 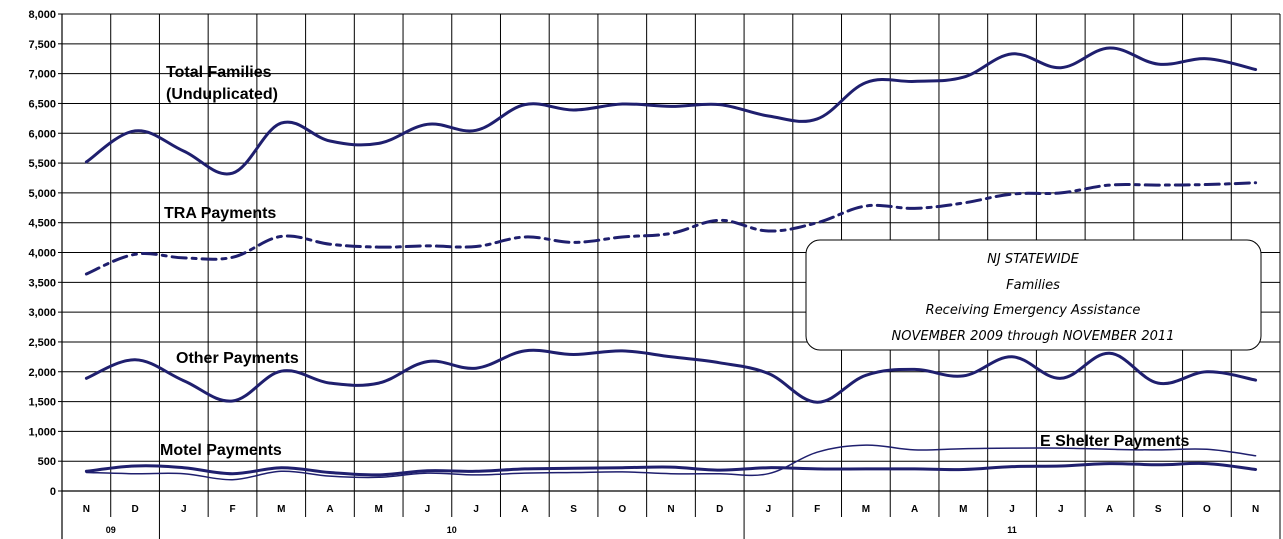 What do you see at coordinates (1033, 259) in the screenshot?
I see `title-line-1: NJ STATEWIDE` at bounding box center [1033, 259].